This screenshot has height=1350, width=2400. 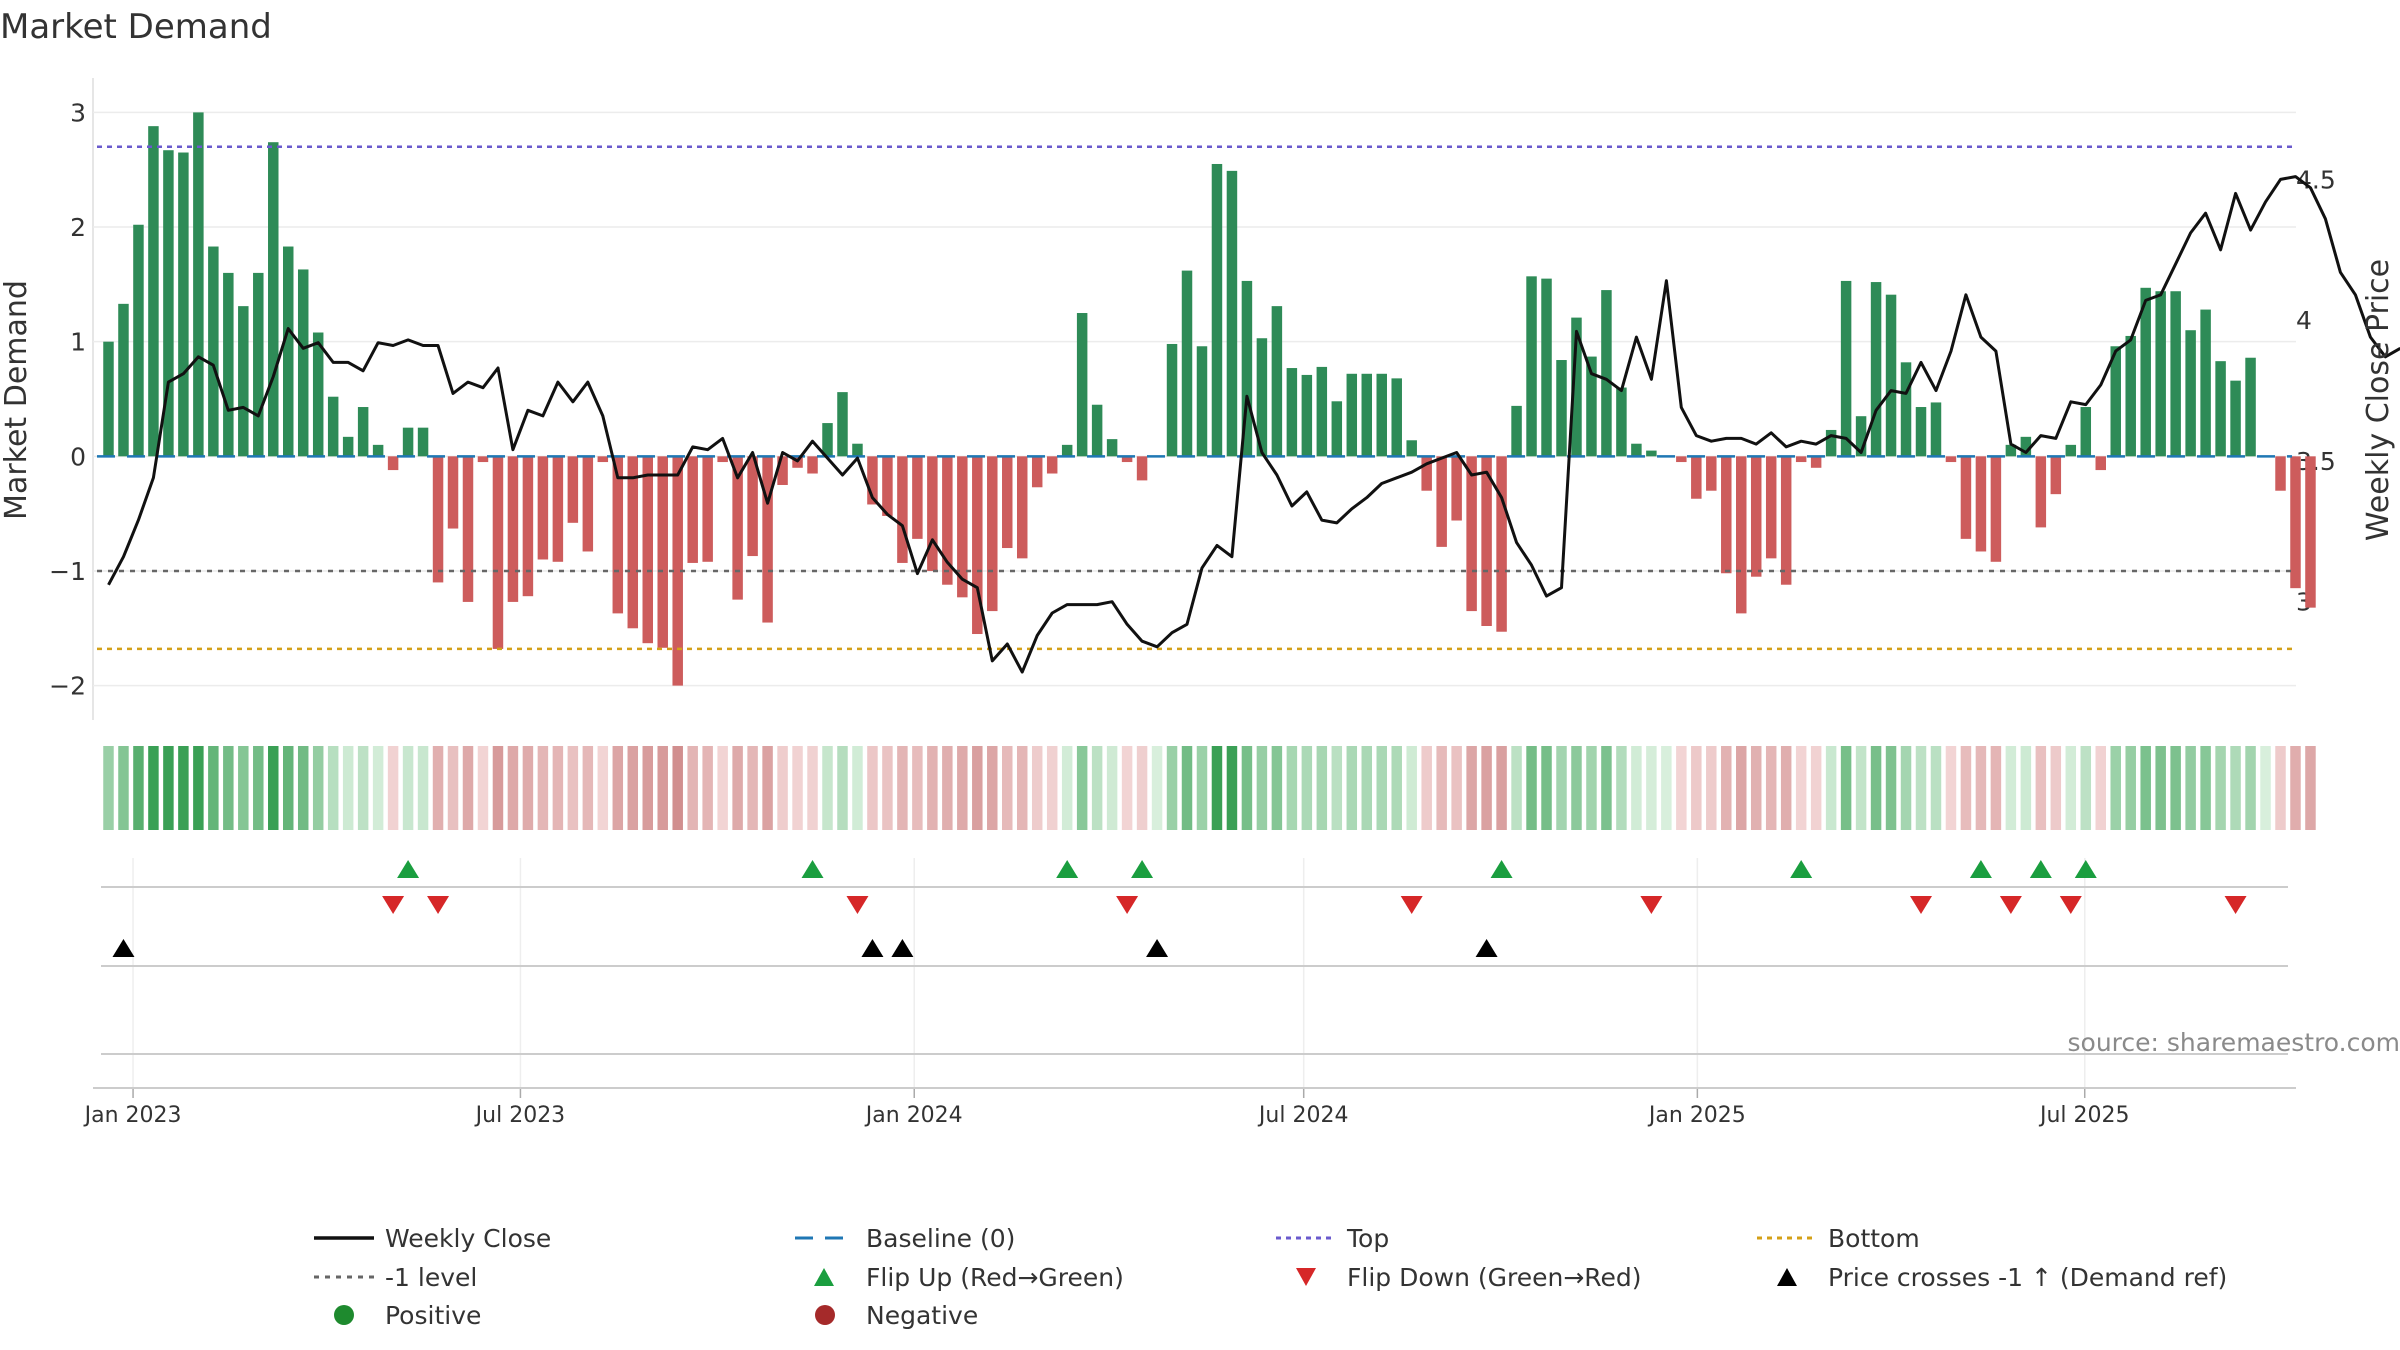 I want to click on legend-label-positive: Positive, so click(x=433, y=1315).